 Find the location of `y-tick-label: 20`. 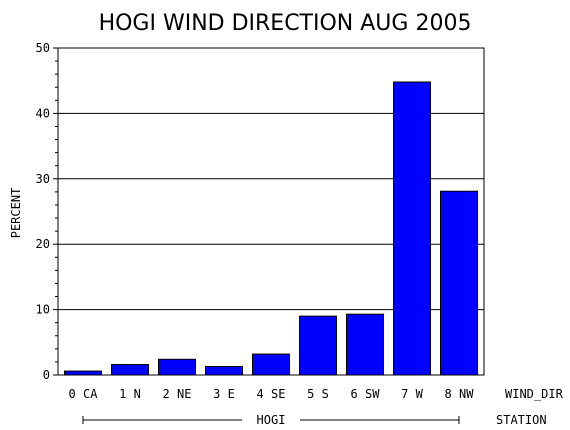

y-tick-label: 20 is located at coordinates (43, 244).